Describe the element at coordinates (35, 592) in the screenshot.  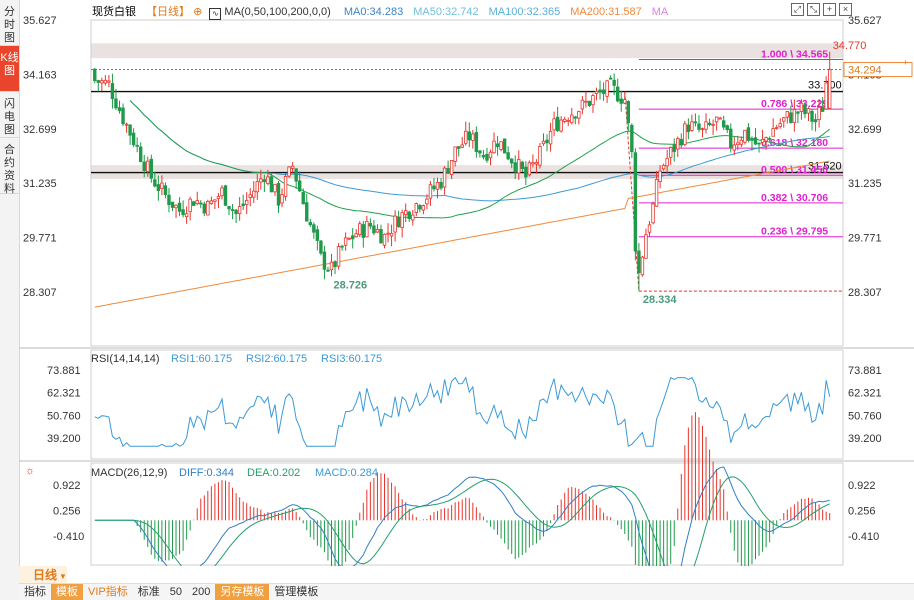
I see `bottom-tab-0: 指标` at that location.